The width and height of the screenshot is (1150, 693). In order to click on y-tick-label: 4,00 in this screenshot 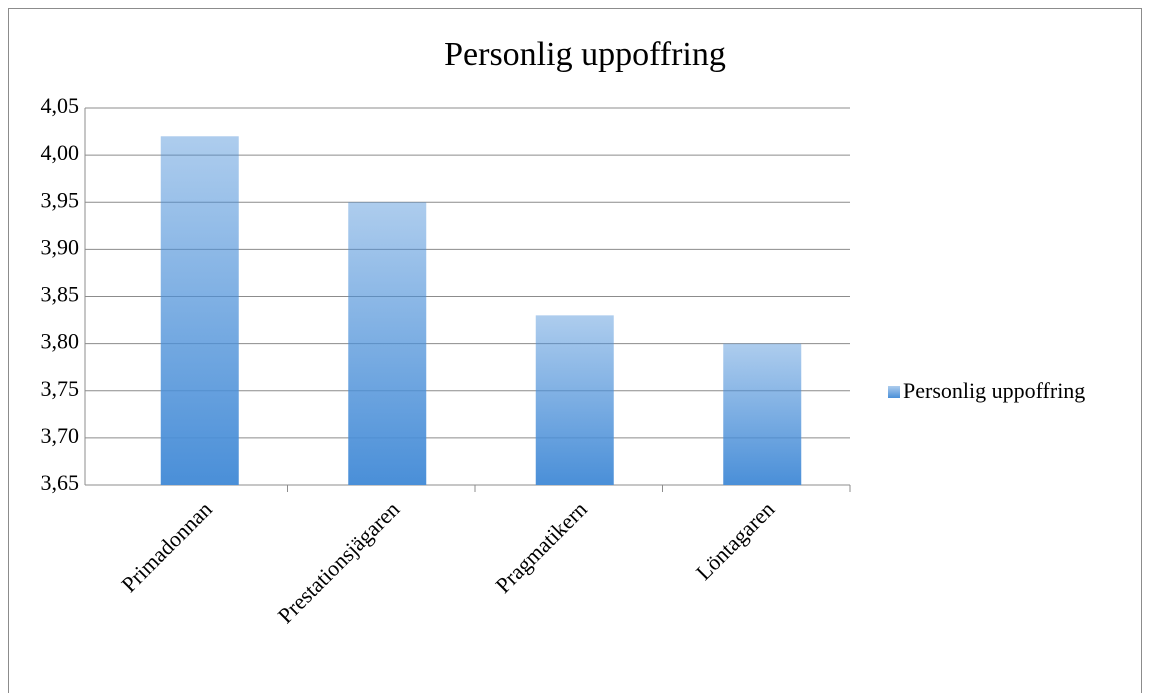, I will do `click(60, 152)`.